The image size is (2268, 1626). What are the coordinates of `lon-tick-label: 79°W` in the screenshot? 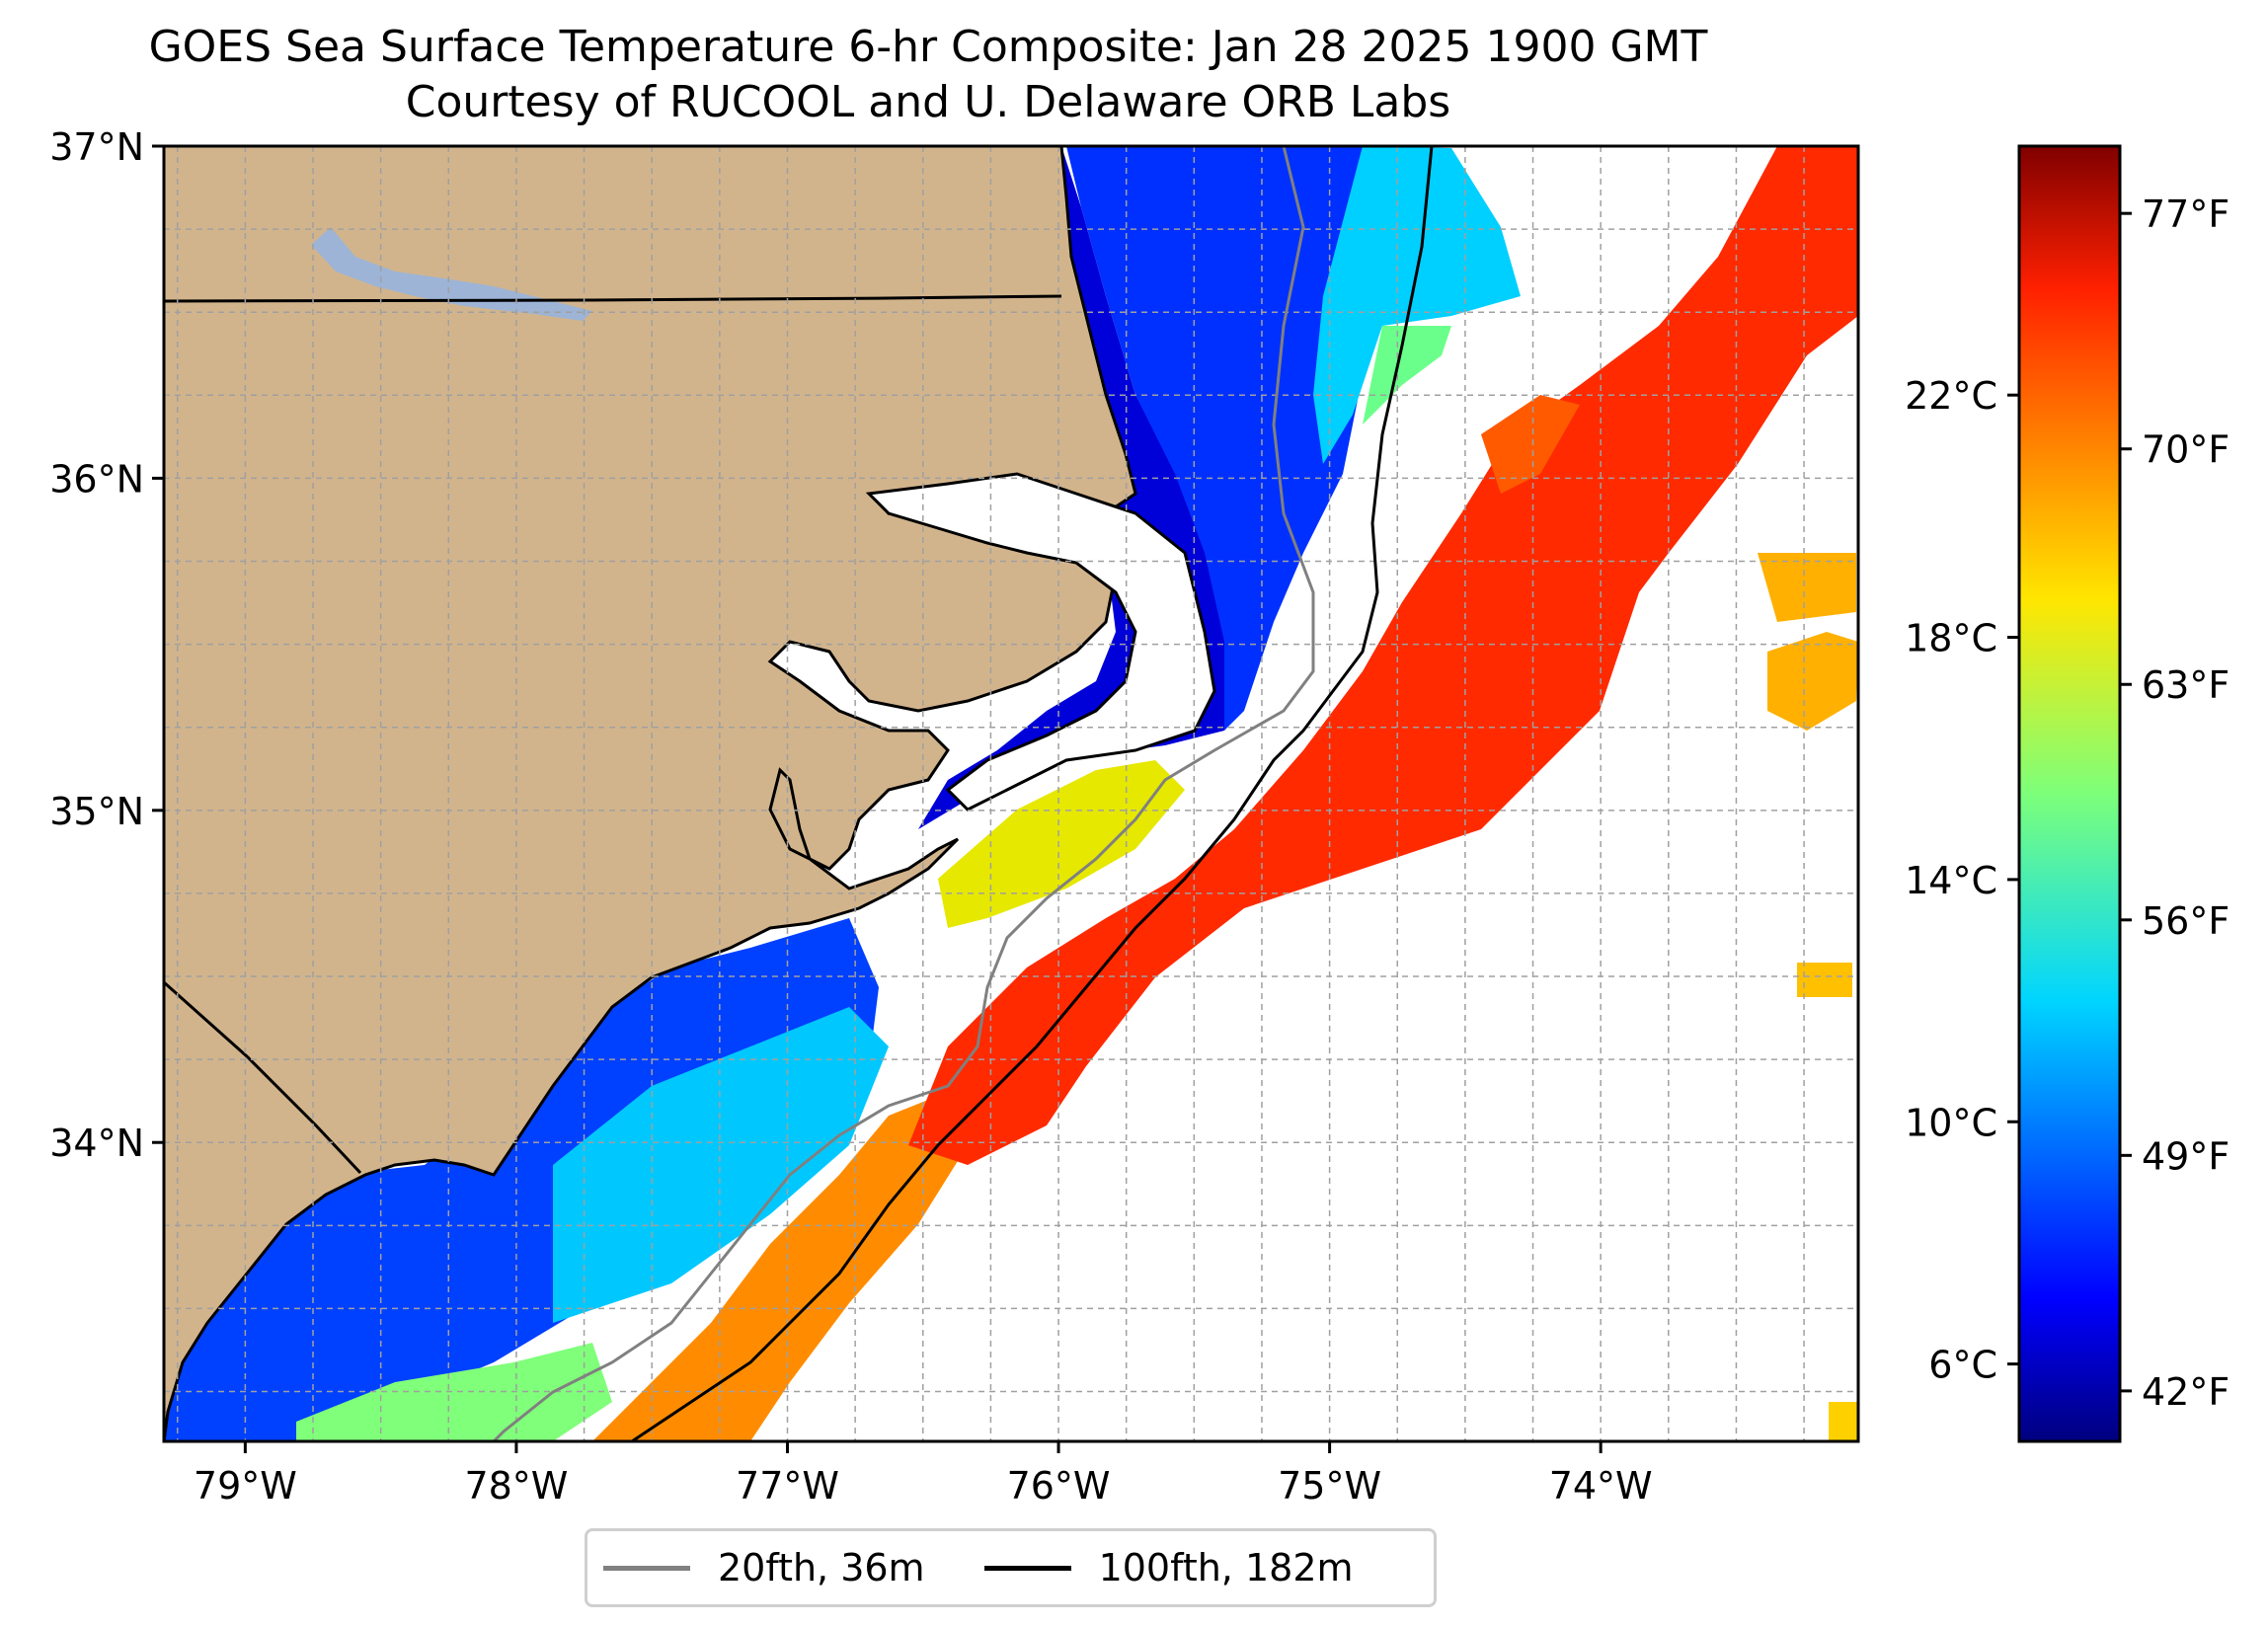 It's located at (245, 1486).